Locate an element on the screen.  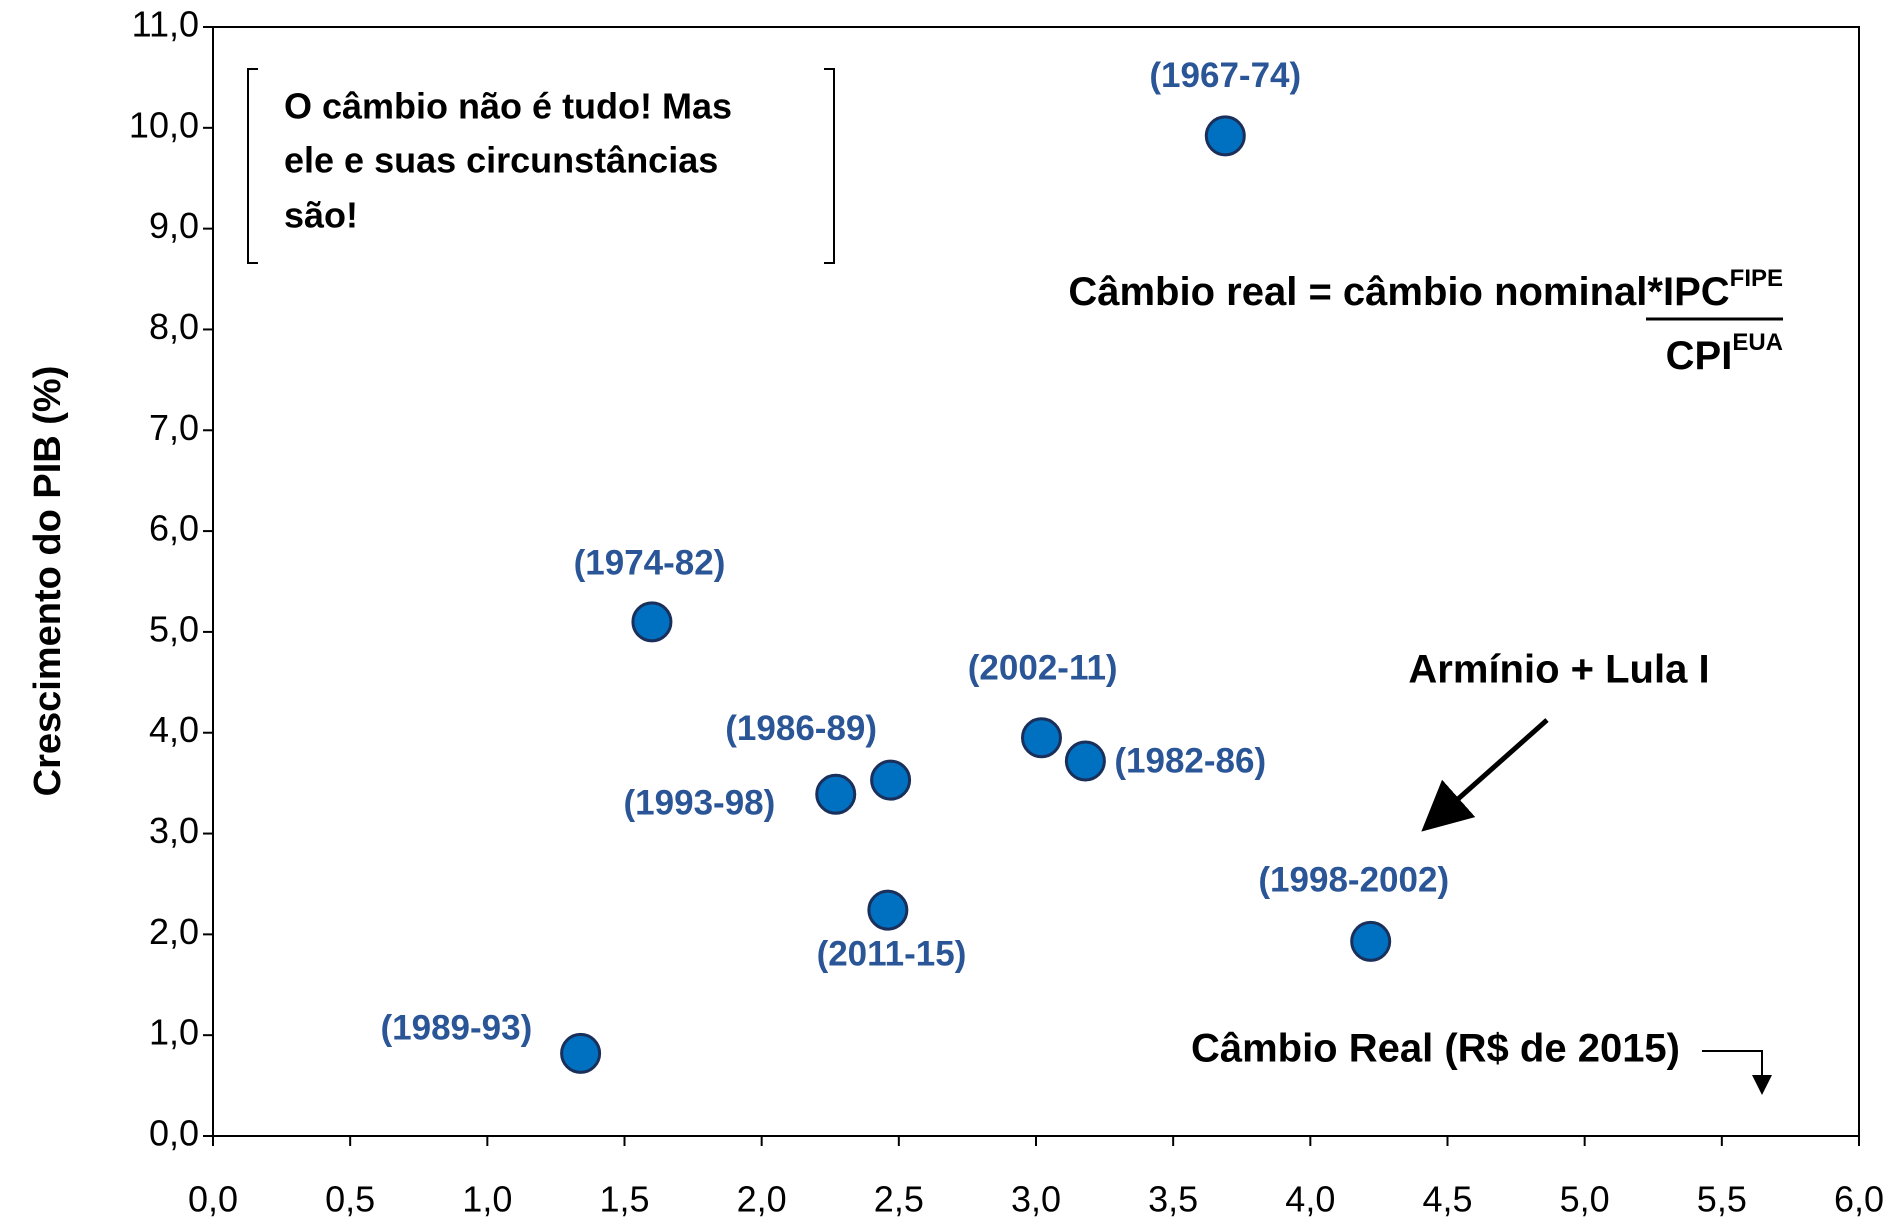
note-line: são! is located at coordinates (321, 215).